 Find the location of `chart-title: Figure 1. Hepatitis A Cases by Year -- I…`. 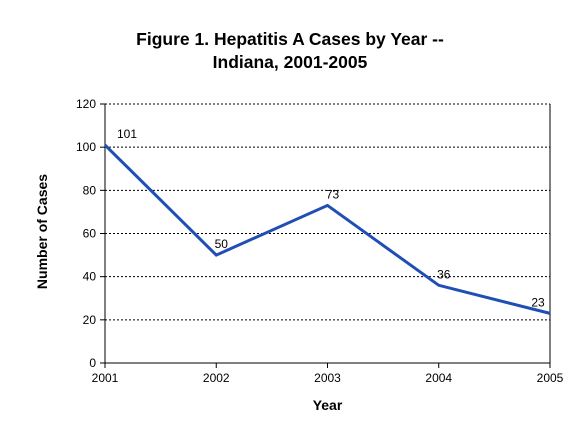

chart-title: Figure 1. Hepatitis A Cases by Year -- I… is located at coordinates (290, 51).